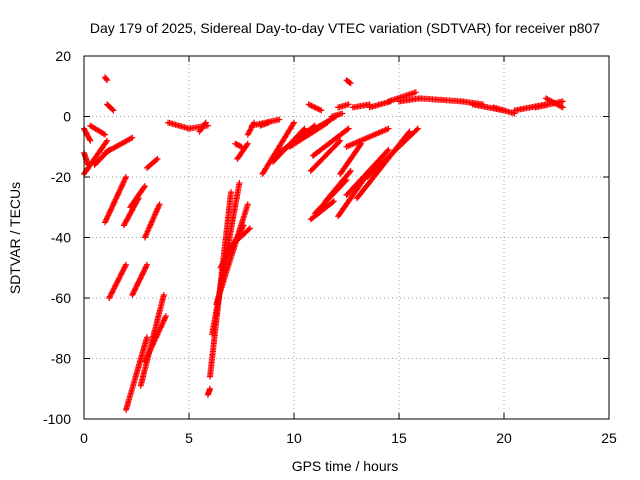 This screenshot has height=480, width=640. What do you see at coordinates (15, 238) in the screenshot?
I see `y-axis-label: SDTVAR / TECUs` at bounding box center [15, 238].